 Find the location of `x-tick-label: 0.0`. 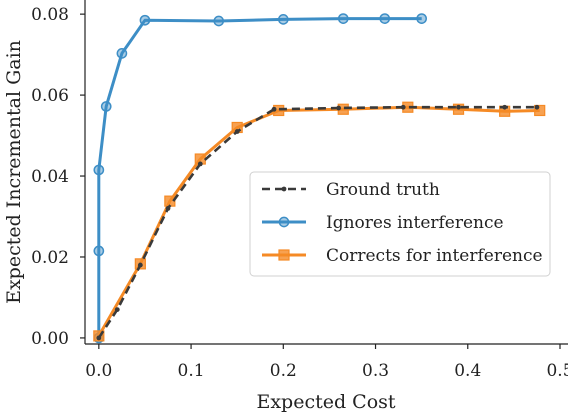

x-tick-label: 0.0 is located at coordinates (98, 371).